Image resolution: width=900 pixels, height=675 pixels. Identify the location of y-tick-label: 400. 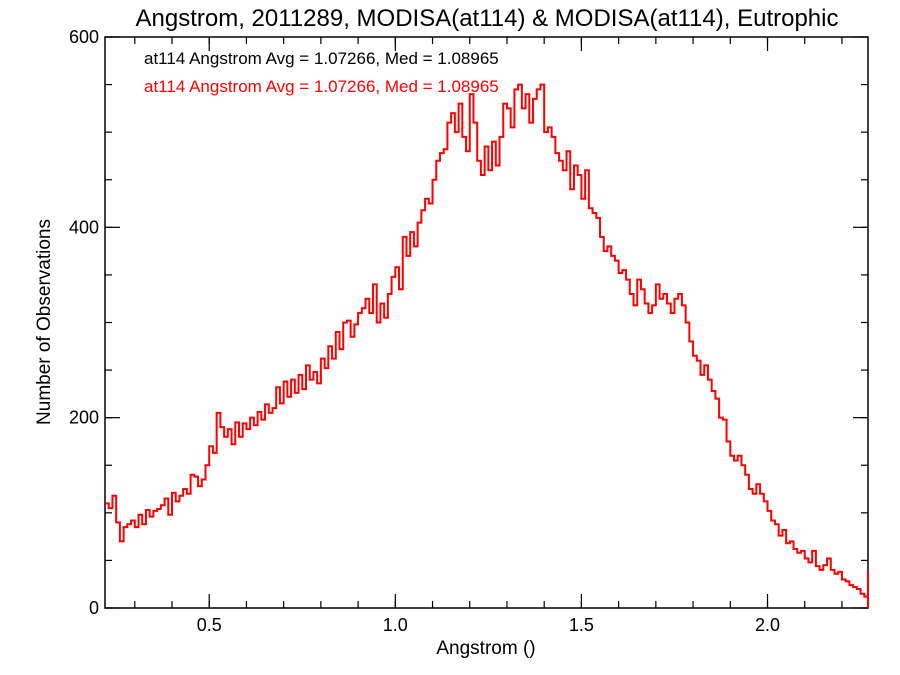
(84, 227).